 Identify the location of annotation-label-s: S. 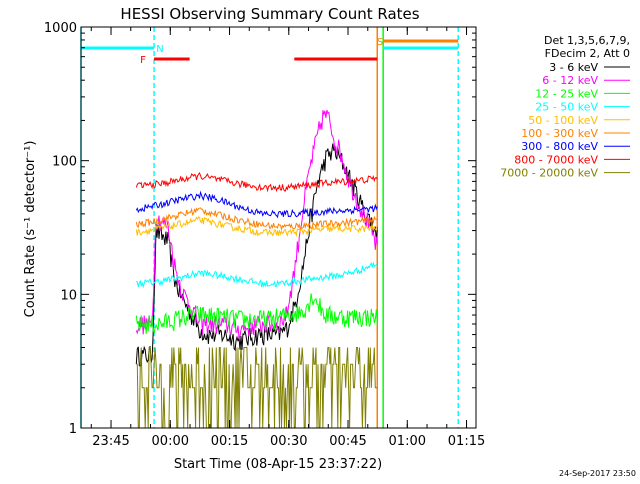
(380, 42).